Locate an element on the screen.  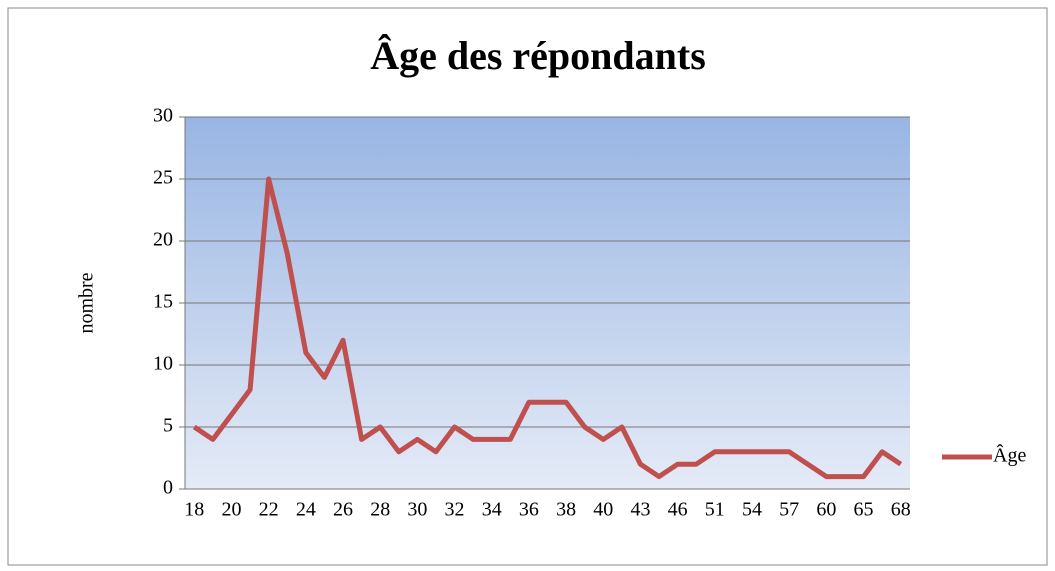
x-tick-label: 28 is located at coordinates (380, 510).